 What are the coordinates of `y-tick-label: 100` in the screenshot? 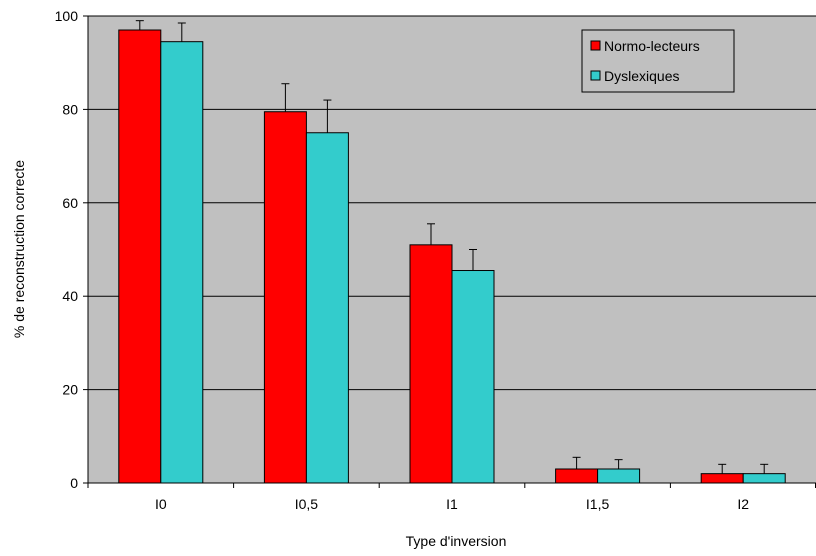 It's located at (67, 16).